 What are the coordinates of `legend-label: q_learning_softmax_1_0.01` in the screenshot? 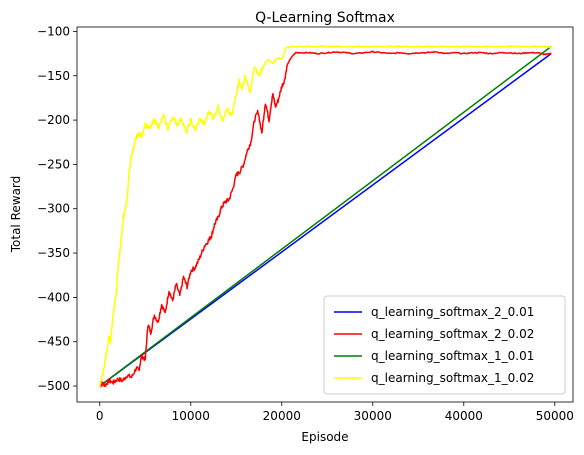 It's located at (452, 356).